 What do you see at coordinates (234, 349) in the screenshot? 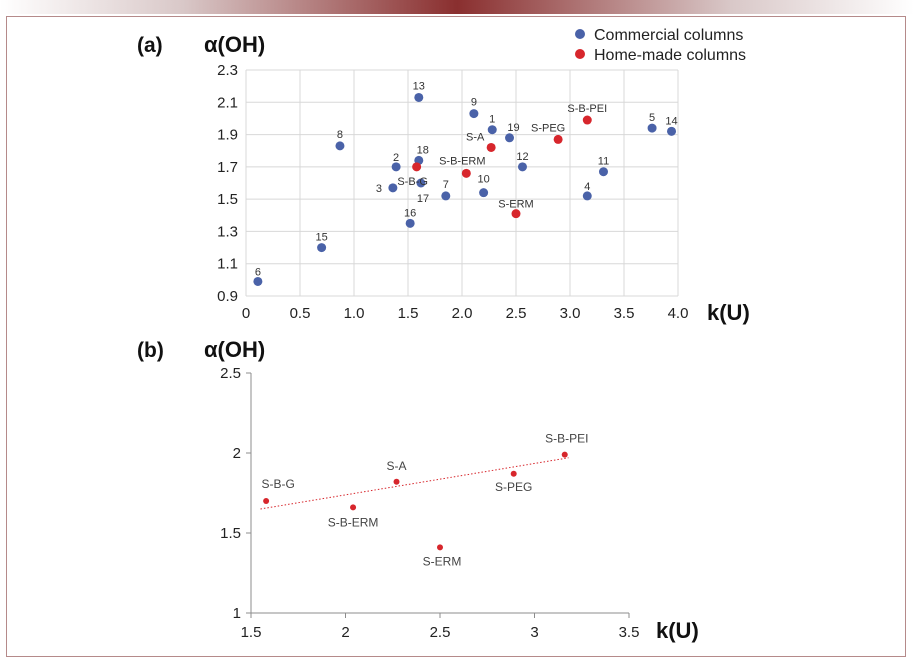
I see `panel-b-y-axis-title: α(OH)` at bounding box center [234, 349].